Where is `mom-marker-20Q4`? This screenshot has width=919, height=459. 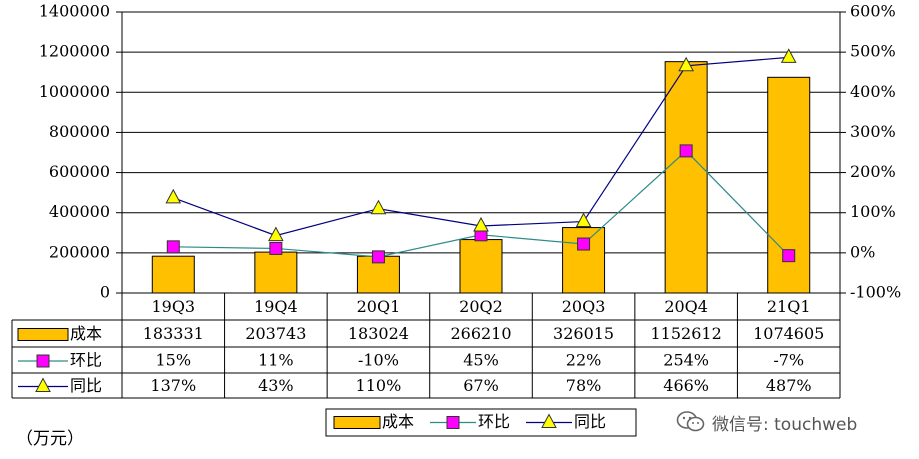
mom-marker-20Q4 is located at coordinates (686, 151).